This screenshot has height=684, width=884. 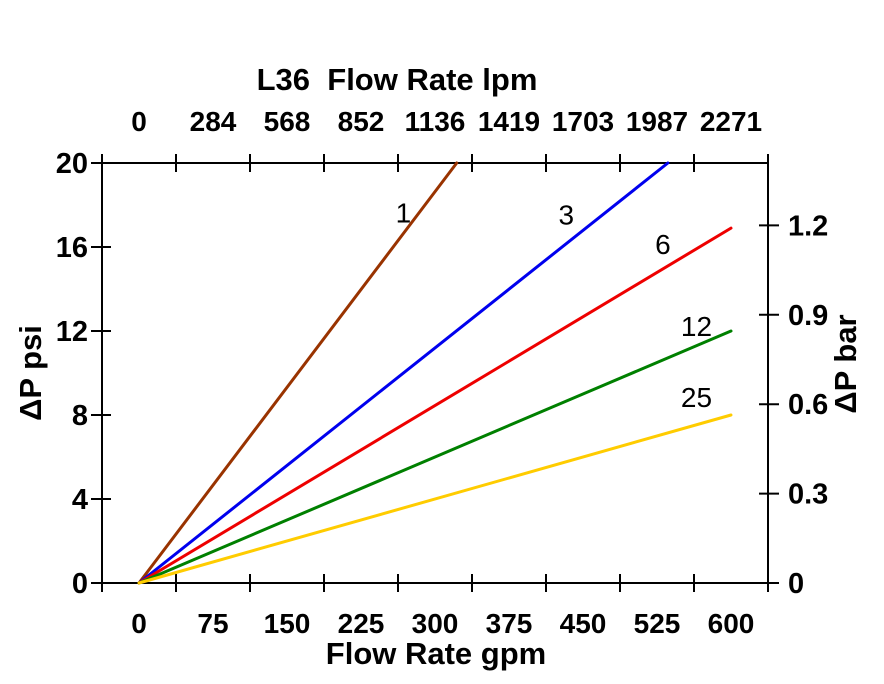 What do you see at coordinates (845, 364) in the screenshot?
I see `y-axis-title-right: ΔP bar` at bounding box center [845, 364].